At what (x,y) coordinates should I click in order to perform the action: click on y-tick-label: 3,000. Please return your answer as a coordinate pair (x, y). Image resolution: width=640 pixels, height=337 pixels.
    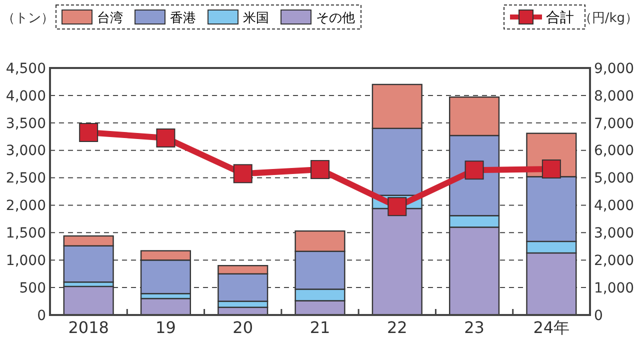
    Looking at the image, I should click on (26, 151).